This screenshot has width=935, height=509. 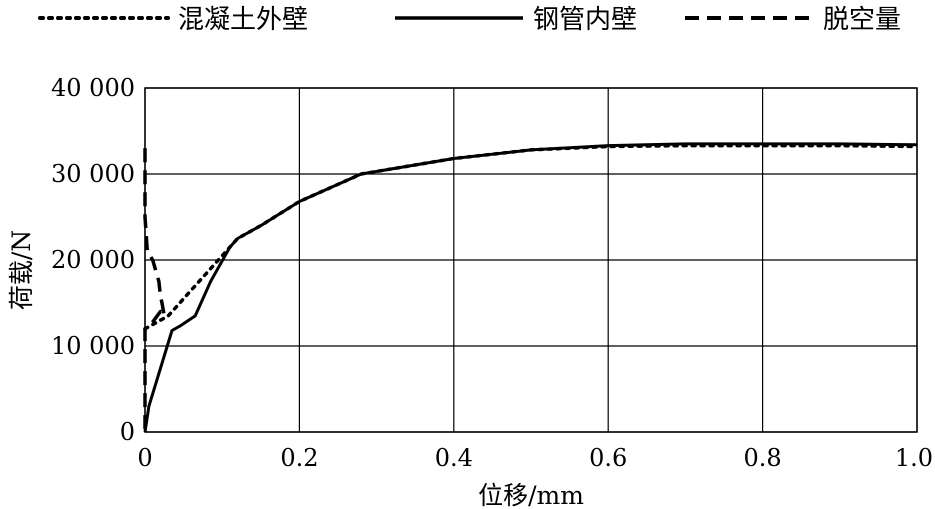 I want to click on y-tick-label: 20 000, so click(x=93, y=260).